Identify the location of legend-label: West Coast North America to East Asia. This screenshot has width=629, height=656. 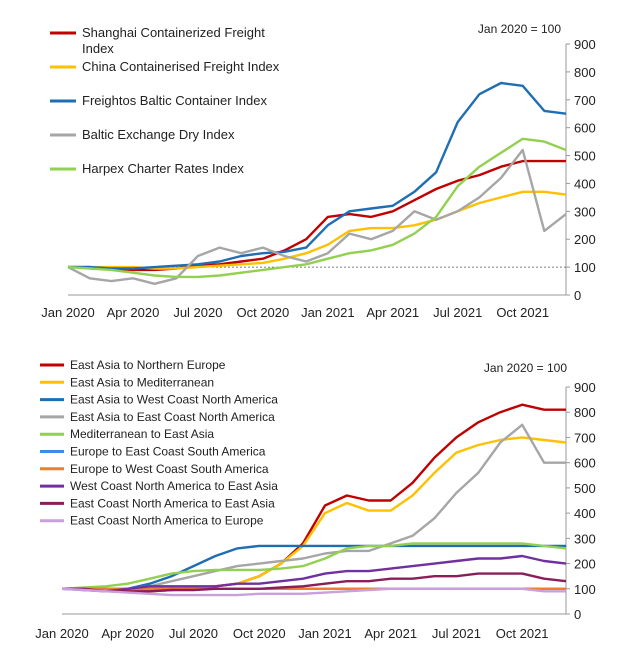
(174, 486).